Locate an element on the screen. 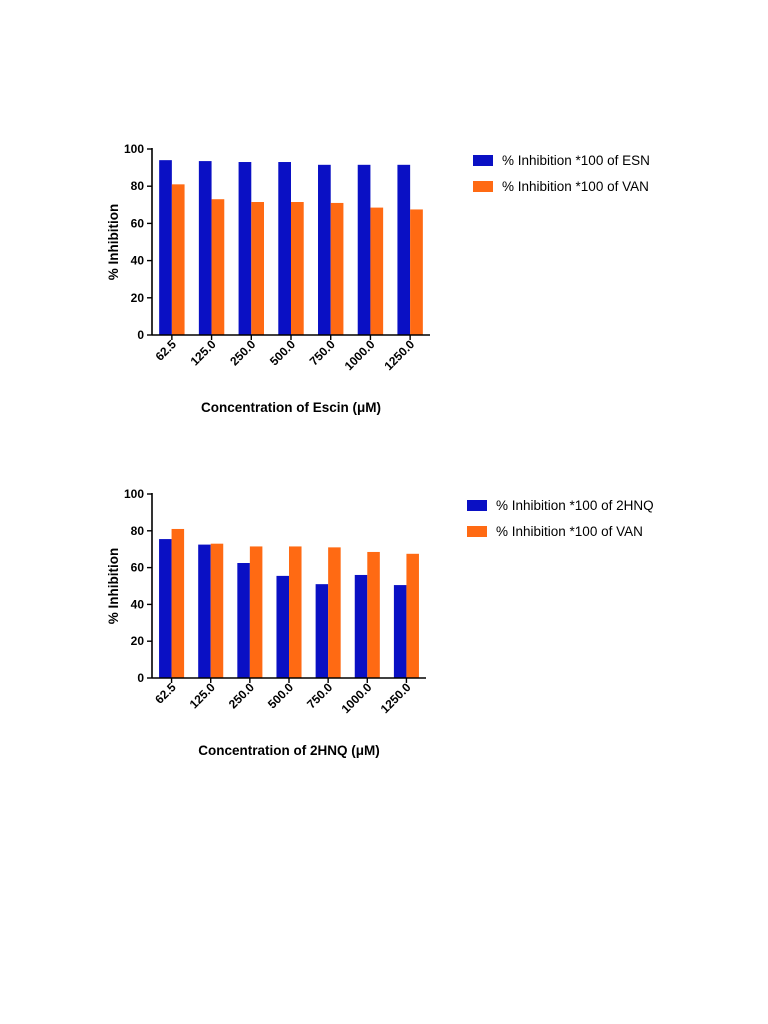 The width and height of the screenshot is (768, 1024). legend-label: % Inhibition *100 of 2HNQ is located at coordinates (575, 505).